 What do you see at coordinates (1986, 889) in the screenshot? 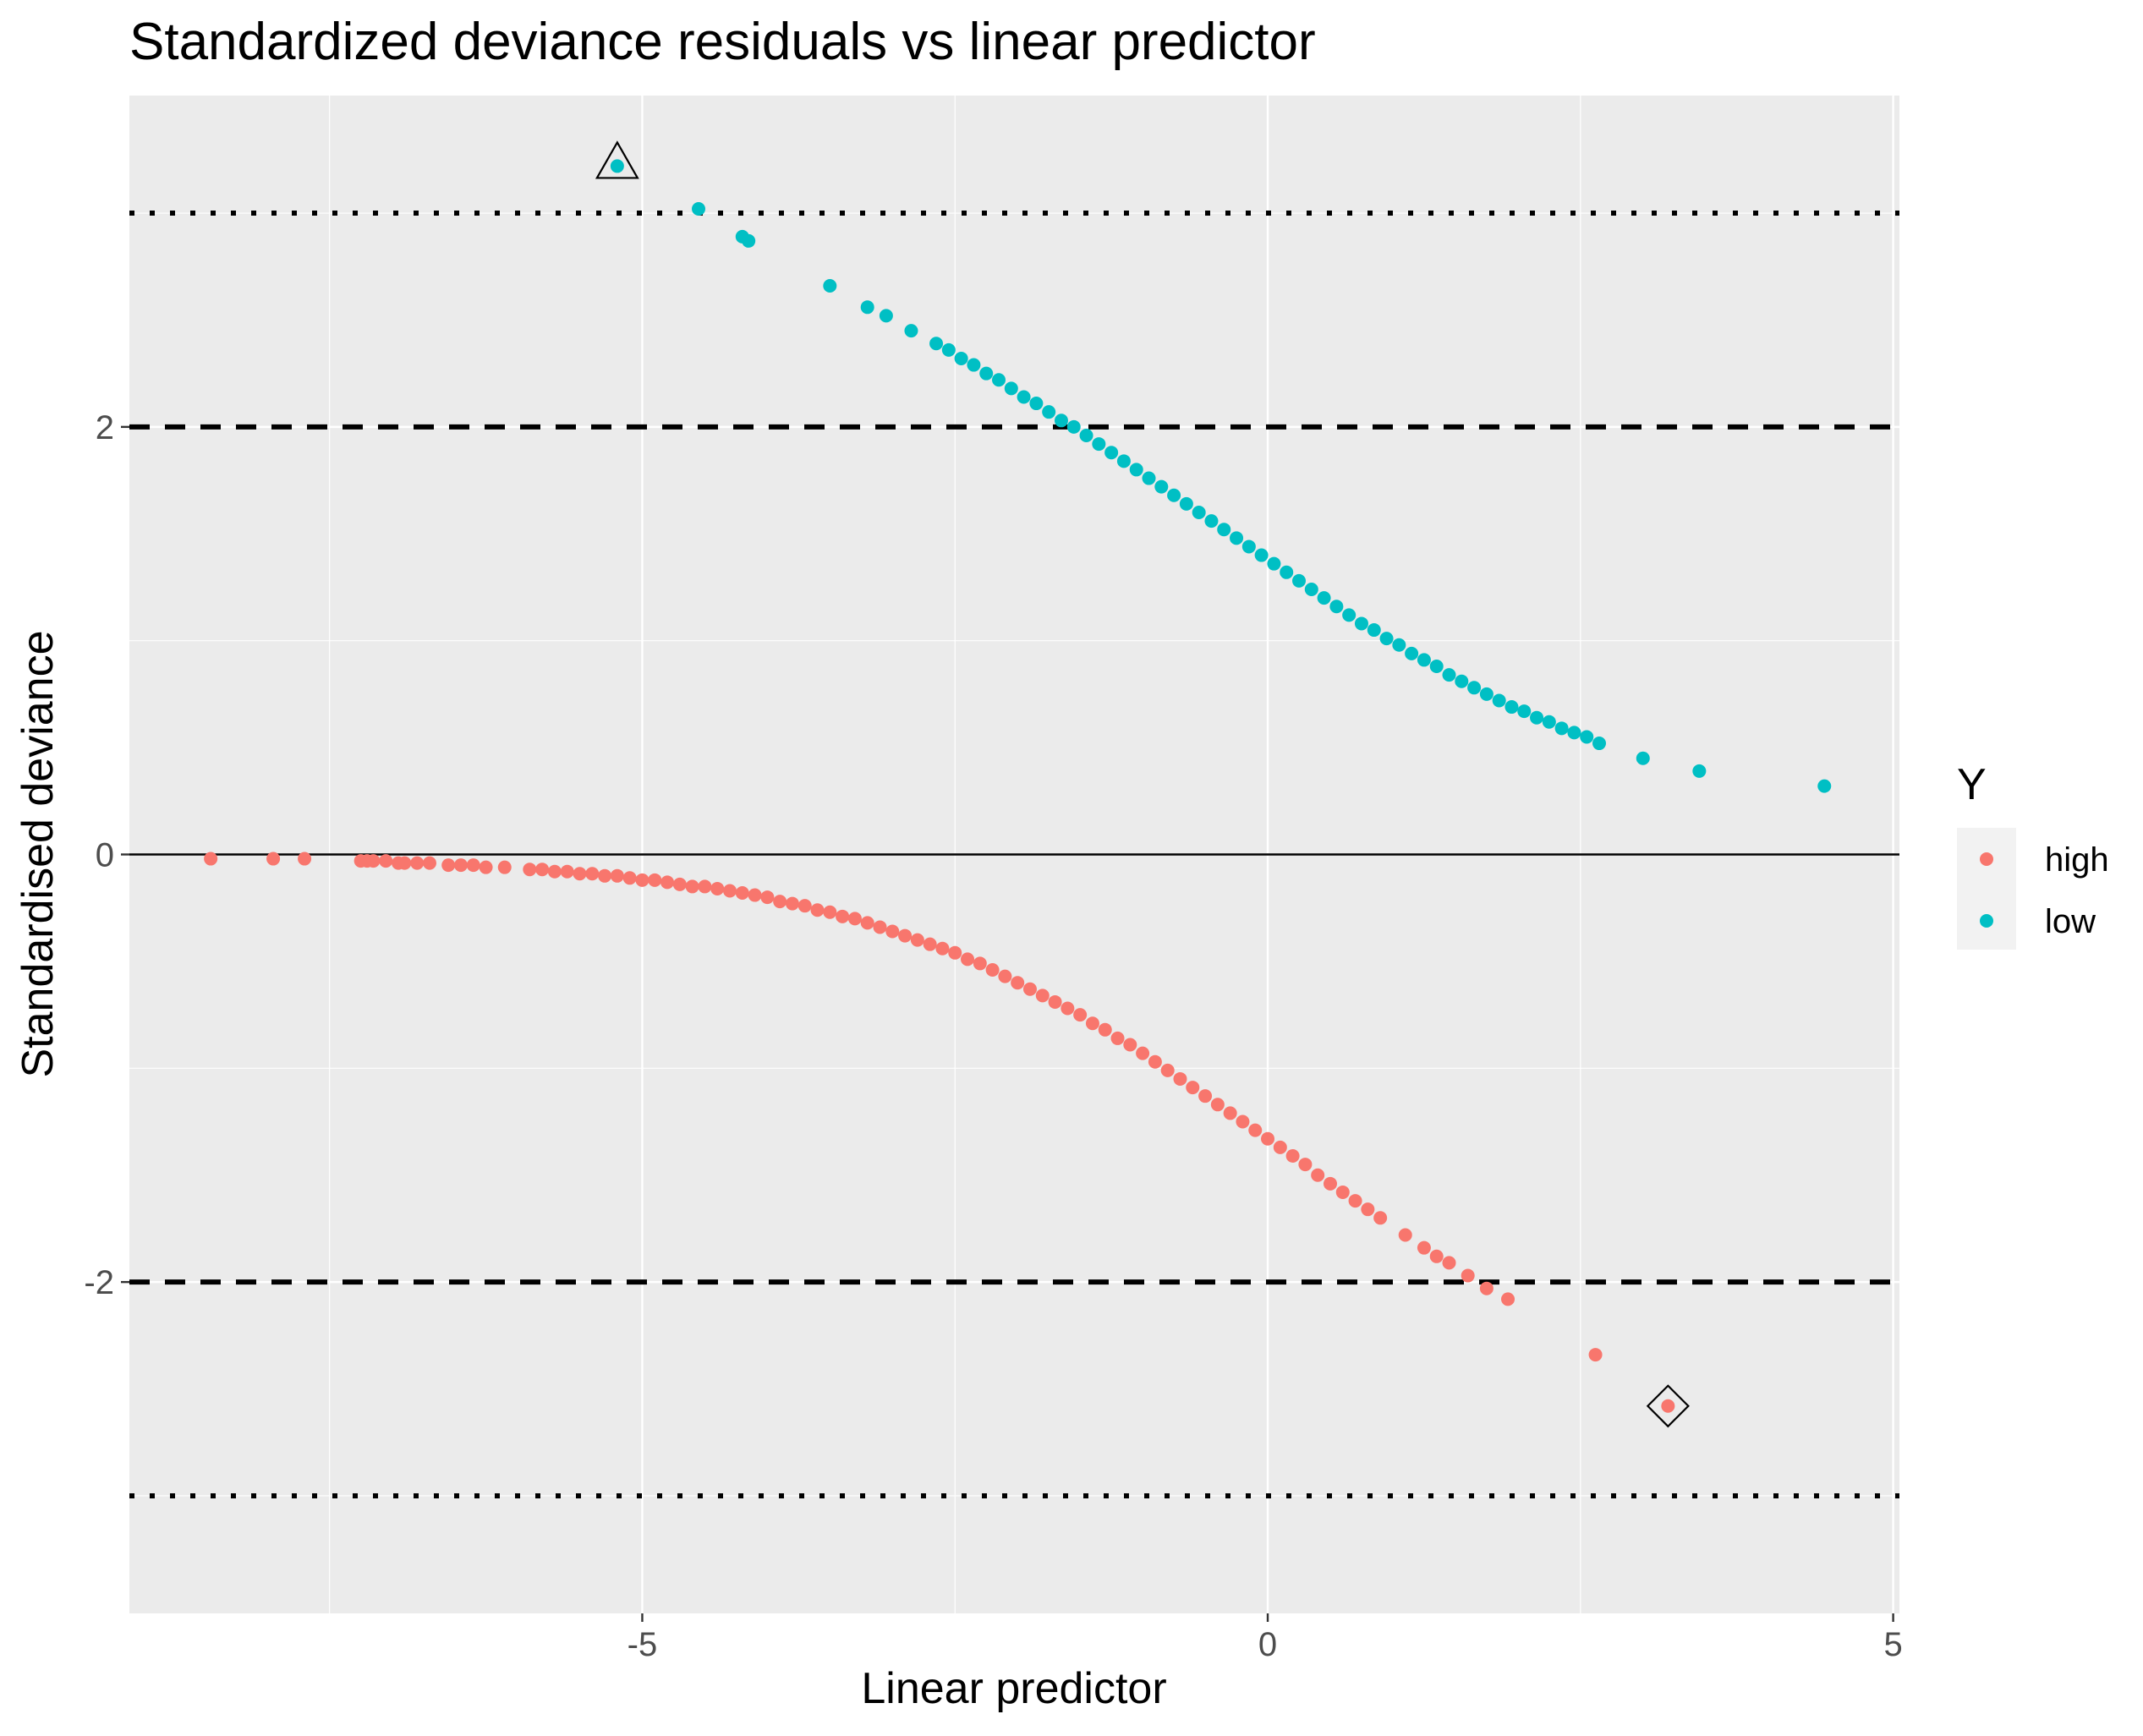
I see `legend-key-background` at bounding box center [1986, 889].